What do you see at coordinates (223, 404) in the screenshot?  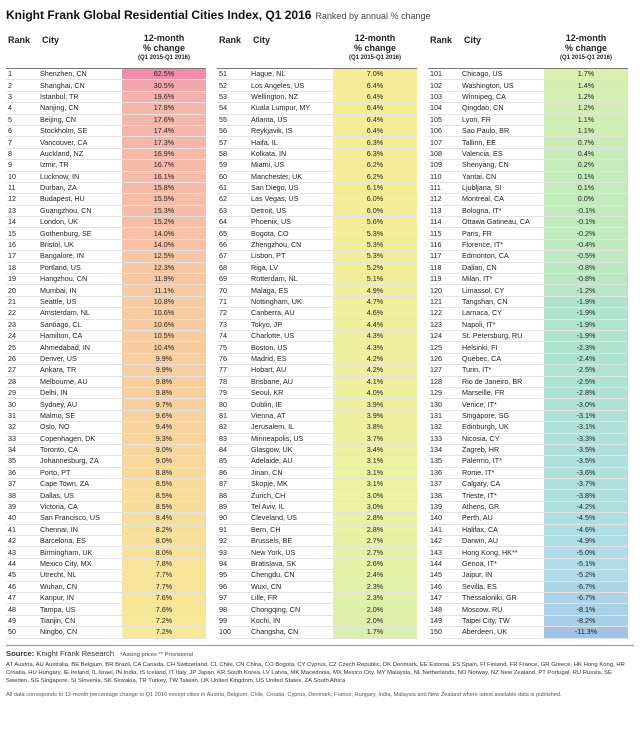 I see `rank-cell: 80` at bounding box center [223, 404].